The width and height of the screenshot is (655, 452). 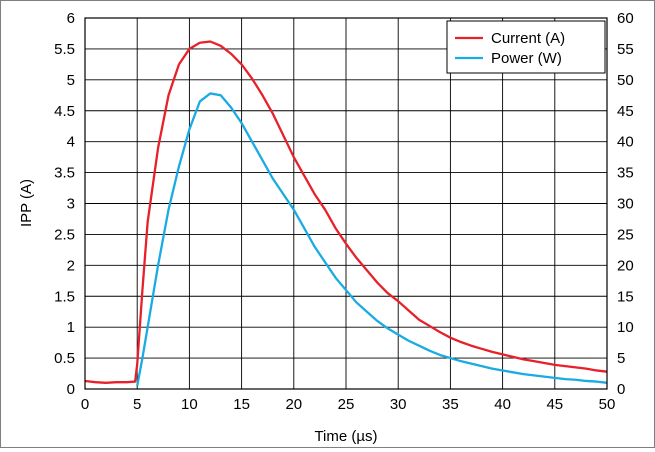 I want to click on x-tick-label-4: 20, so click(x=293, y=404).